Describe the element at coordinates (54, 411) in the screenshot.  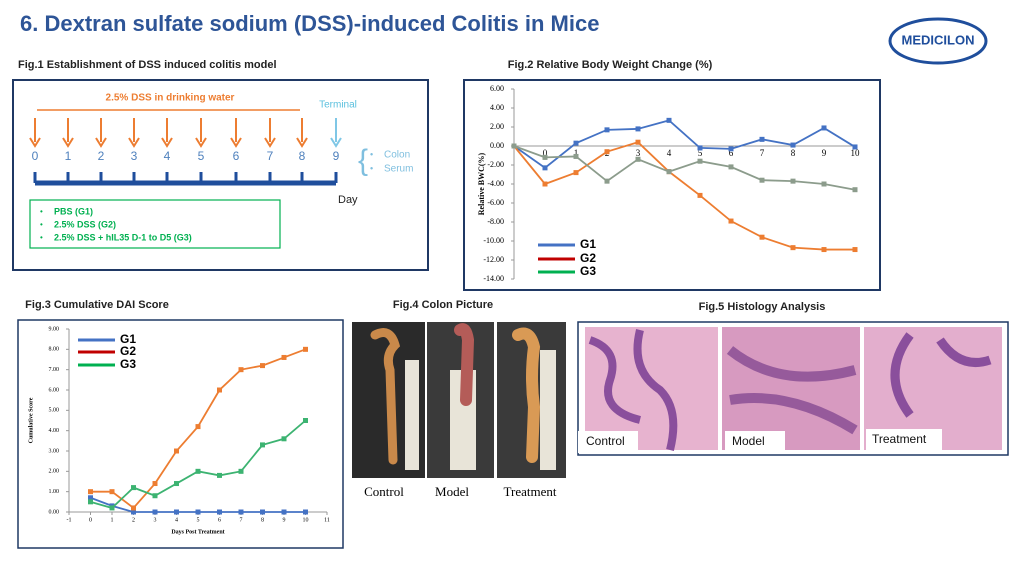
I see `y-tick-label: 5.00` at that location.